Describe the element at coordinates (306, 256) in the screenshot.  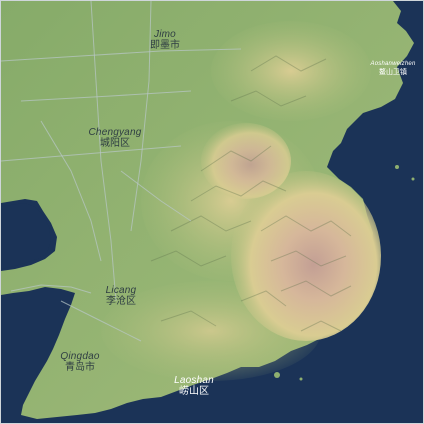
I see `laoshan-massif` at that location.